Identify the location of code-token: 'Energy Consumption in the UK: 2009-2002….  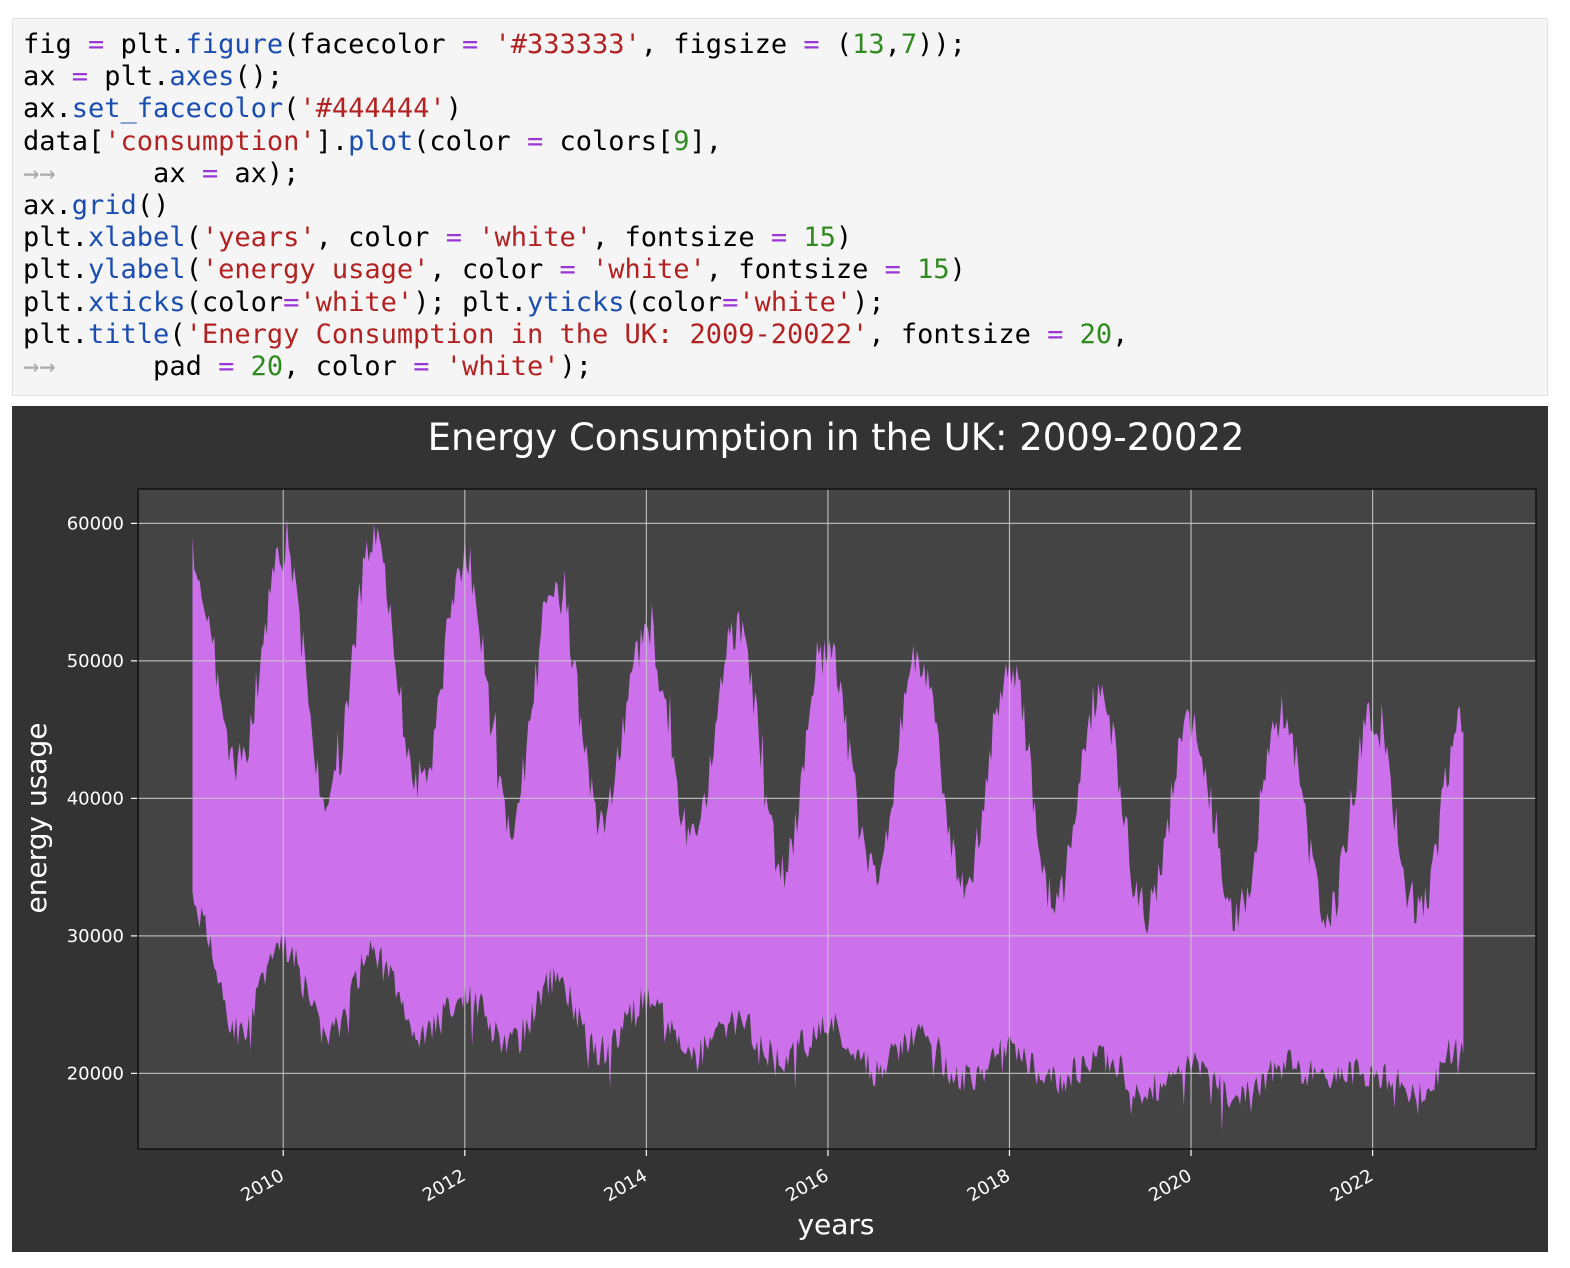
(527, 334).